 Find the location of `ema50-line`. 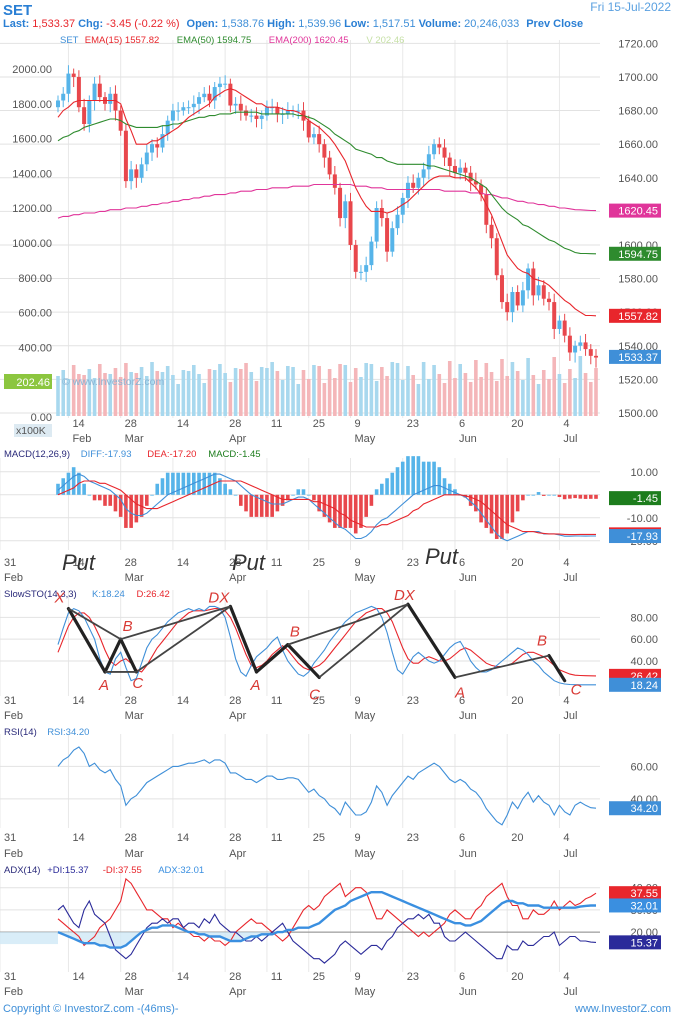

ema50-line is located at coordinates (327, 183).